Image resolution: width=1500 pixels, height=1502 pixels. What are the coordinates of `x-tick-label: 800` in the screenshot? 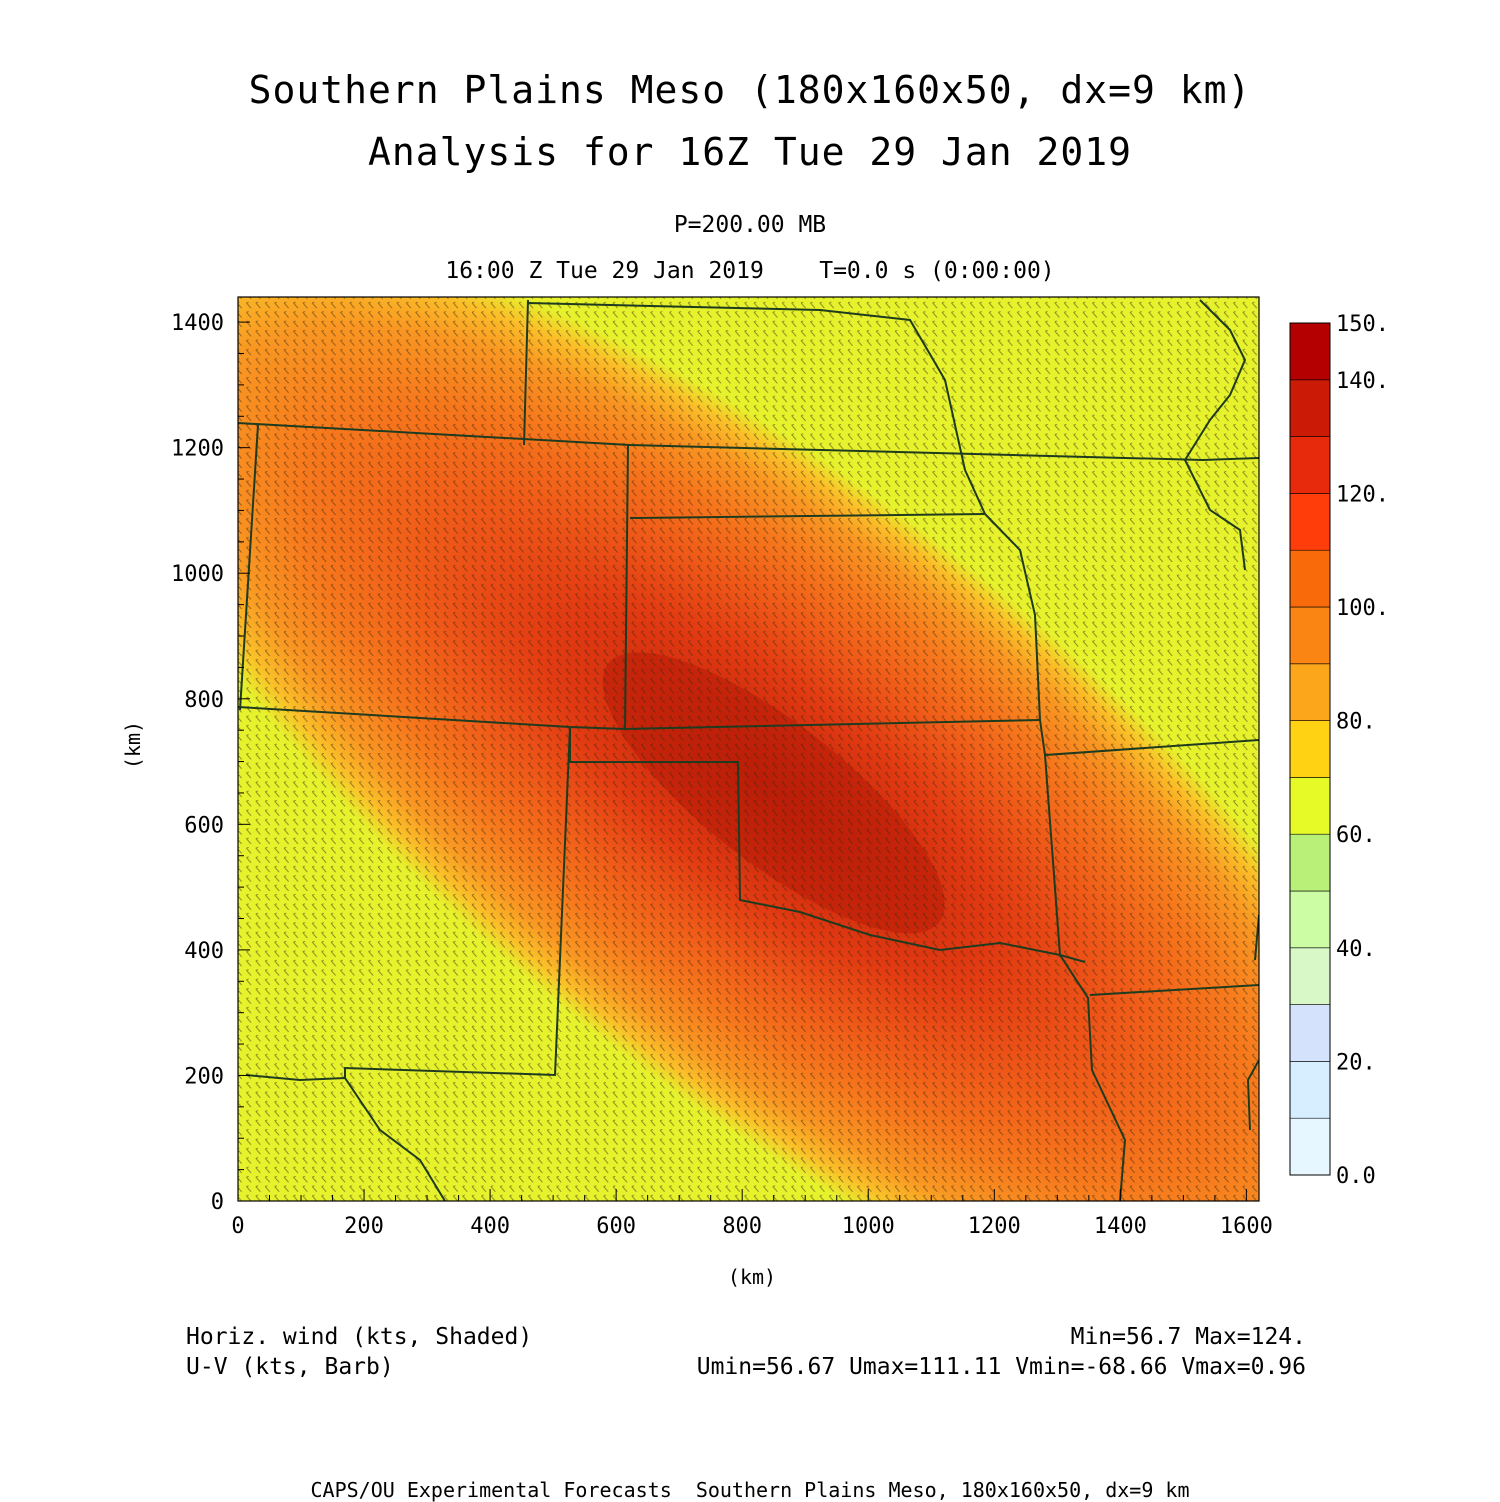 It's located at (742, 1226).